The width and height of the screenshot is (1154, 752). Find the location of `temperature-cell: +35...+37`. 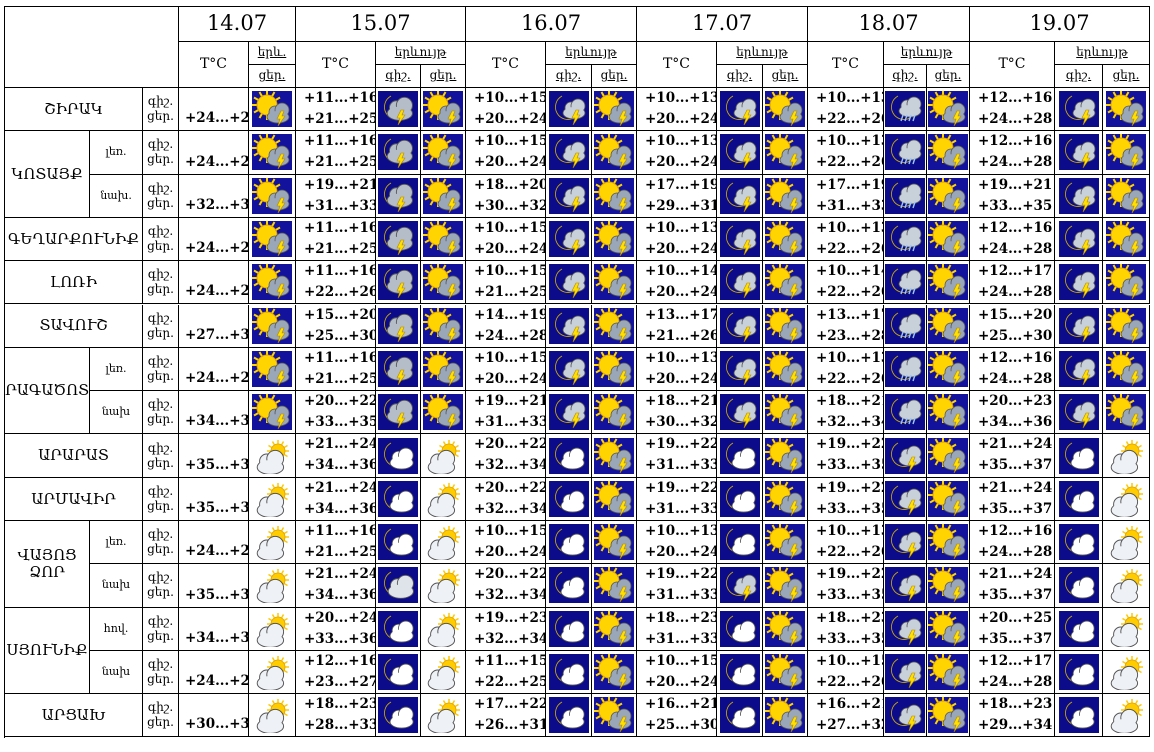

temperature-cell: +35...+37 is located at coordinates (214, 586).